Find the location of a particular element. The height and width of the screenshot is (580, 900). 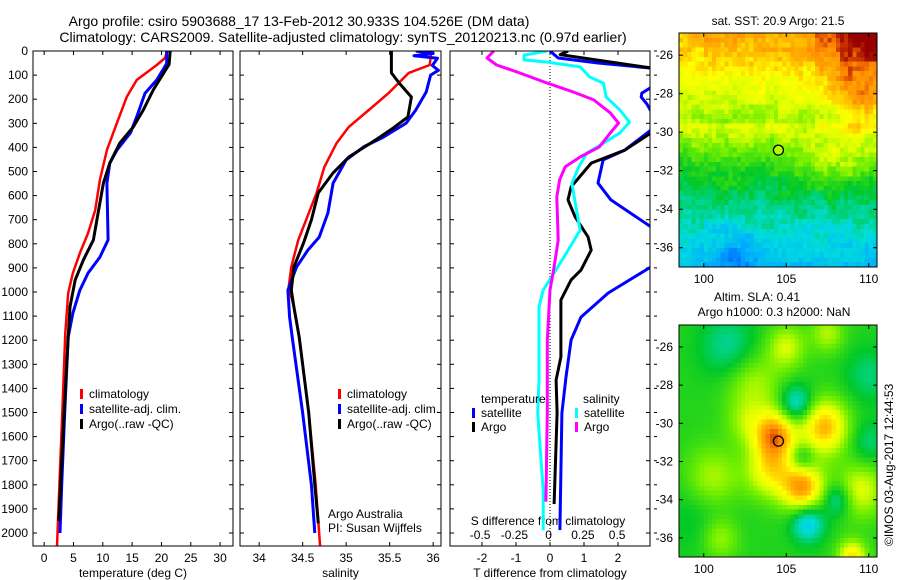

x-tick-label: 20 is located at coordinates (162, 558).